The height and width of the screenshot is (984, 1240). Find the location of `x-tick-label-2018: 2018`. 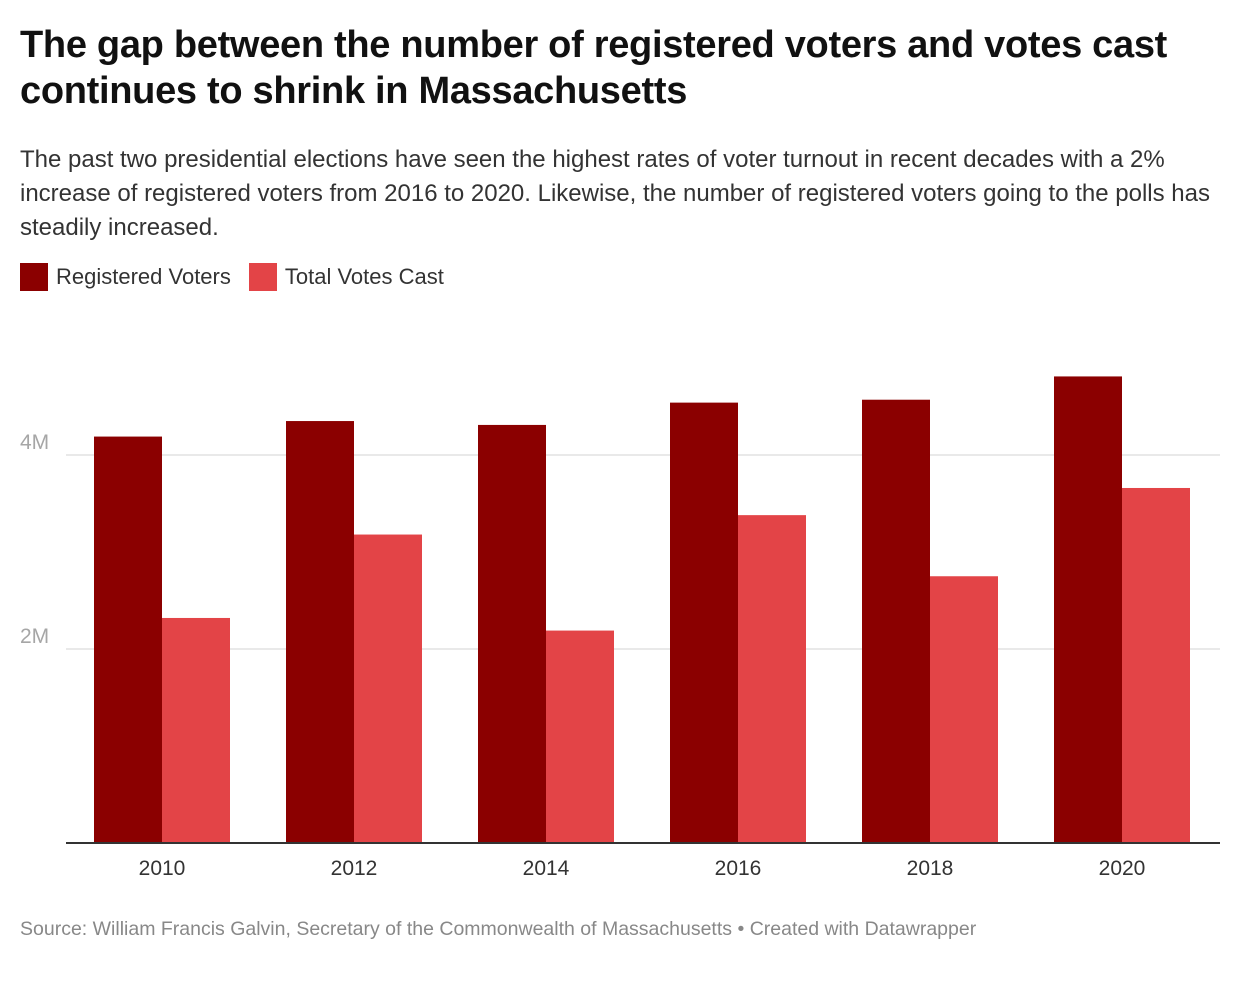

x-tick-label-2018: 2018 is located at coordinates (930, 868).